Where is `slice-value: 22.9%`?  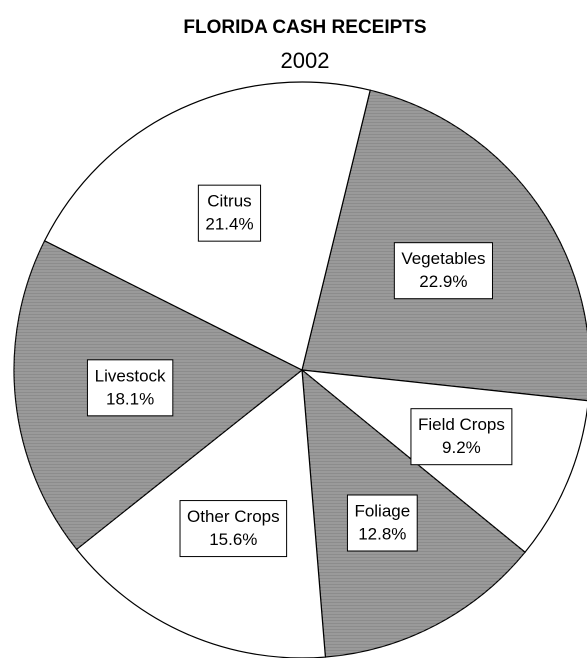
slice-value: 22.9% is located at coordinates (443, 281).